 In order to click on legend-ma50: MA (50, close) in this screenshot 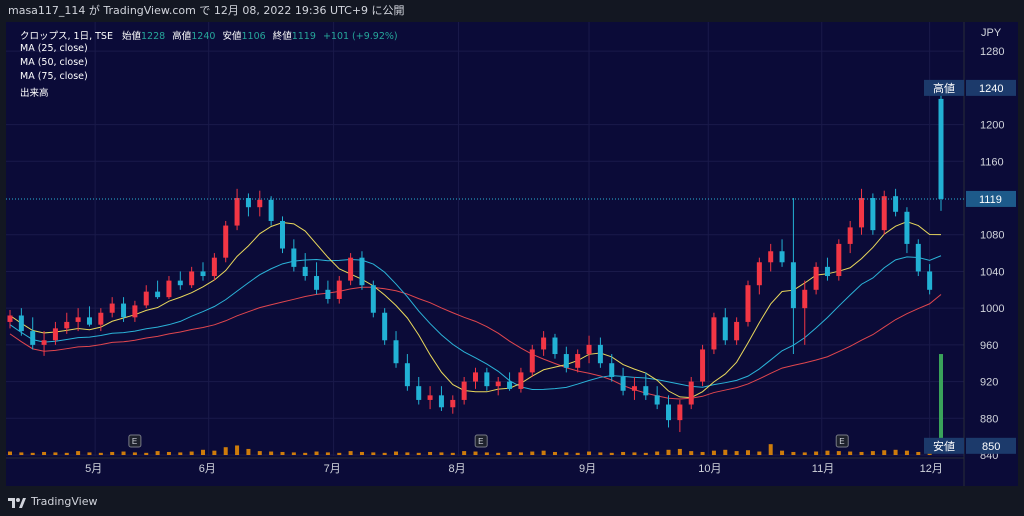, I will do `click(54, 62)`.